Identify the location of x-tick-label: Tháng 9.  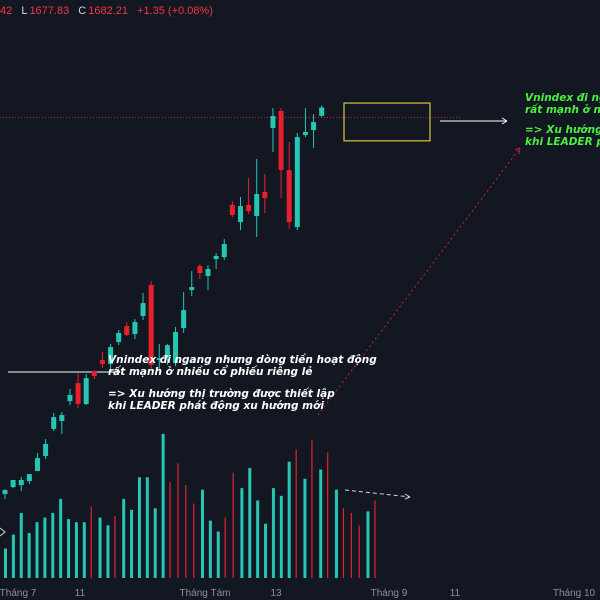
(389, 593).